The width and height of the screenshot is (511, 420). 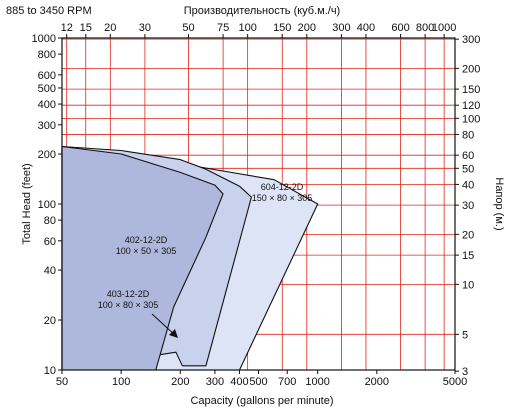 What do you see at coordinates (128, 294) in the screenshot?
I see `zone-label-403-12-2D: 403-12-2D` at bounding box center [128, 294].